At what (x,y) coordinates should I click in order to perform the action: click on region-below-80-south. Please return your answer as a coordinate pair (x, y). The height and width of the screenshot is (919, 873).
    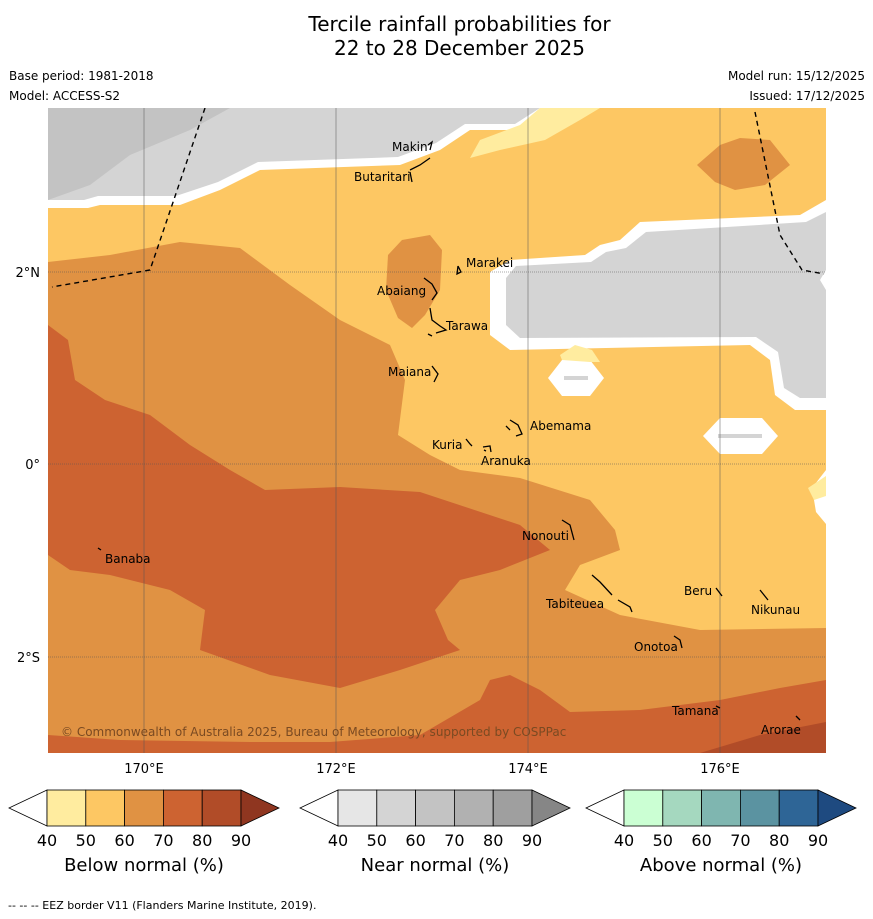
    Looking at the image, I should click on (437, 714).